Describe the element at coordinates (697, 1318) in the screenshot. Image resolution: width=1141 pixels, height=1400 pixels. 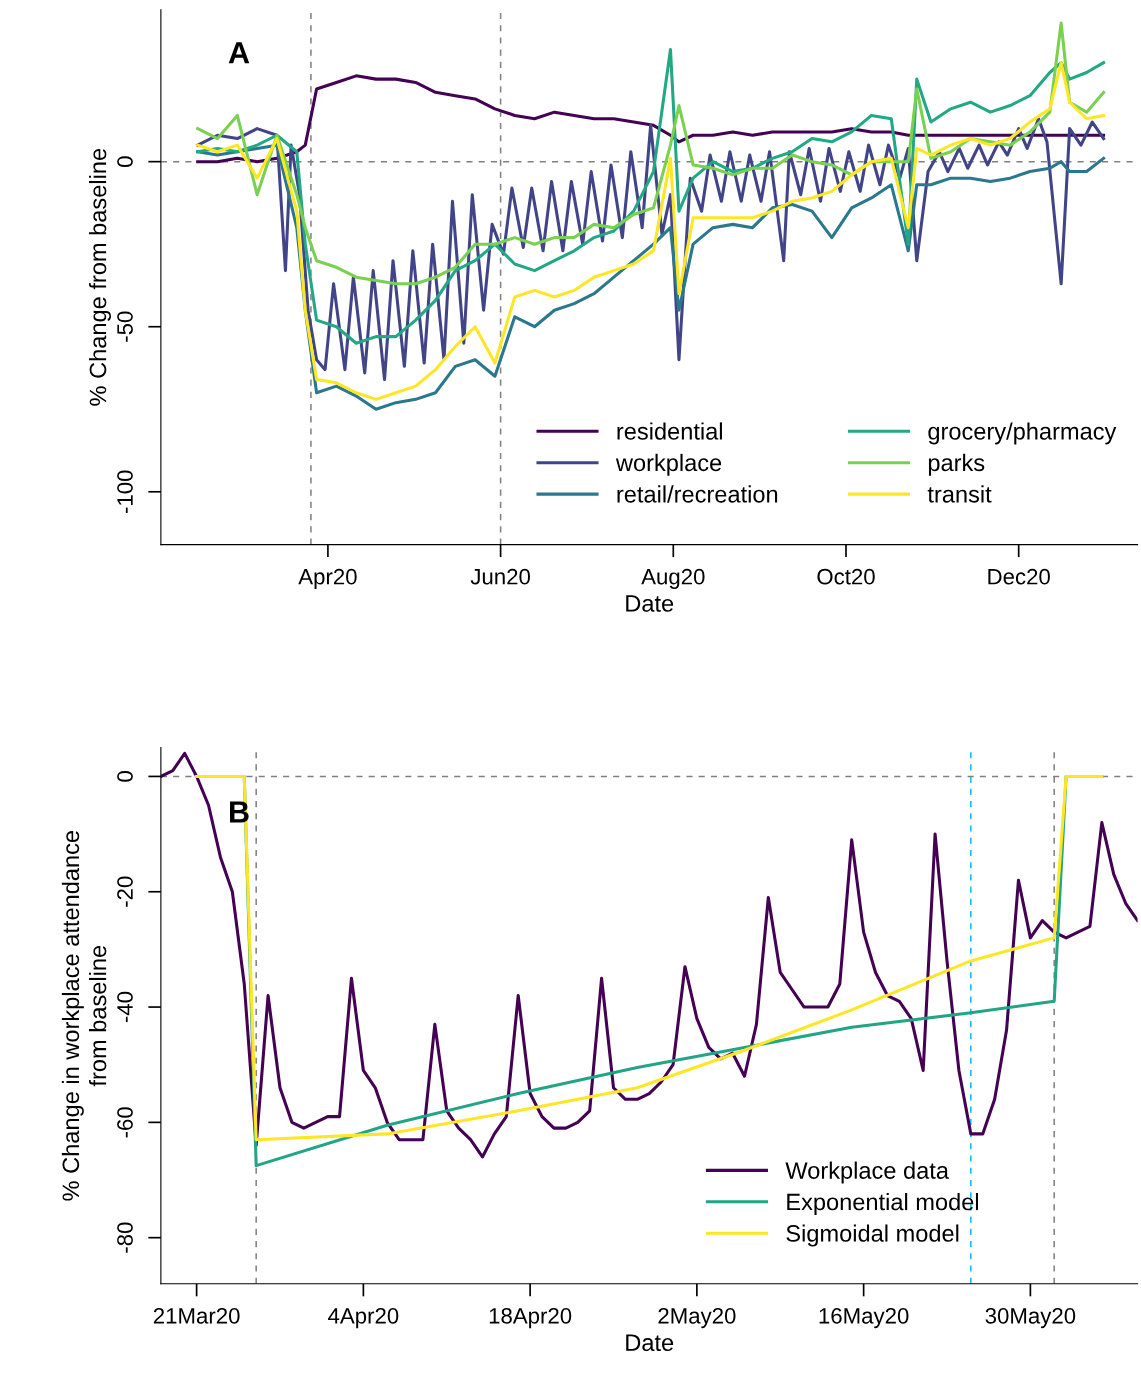
I see `x-tick-label: 2May20` at that location.